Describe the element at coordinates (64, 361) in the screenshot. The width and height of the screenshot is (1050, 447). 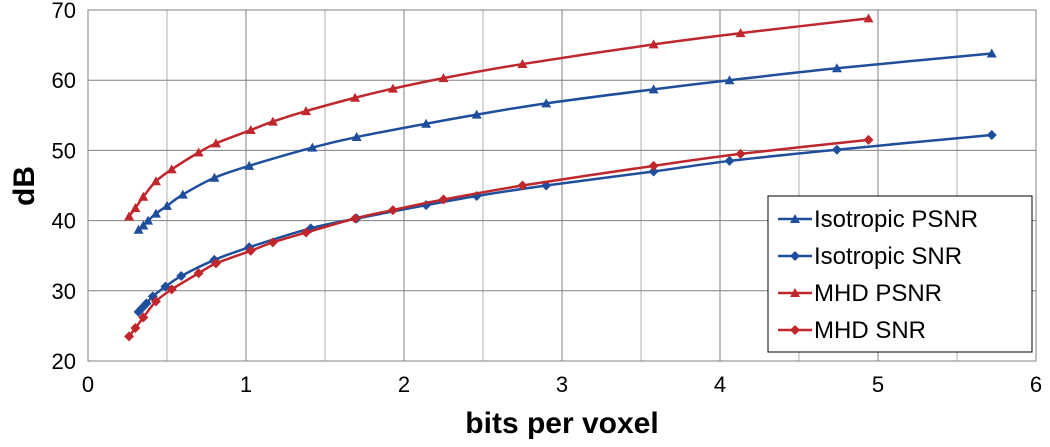
I see `y-tick-label-0: 20` at that location.